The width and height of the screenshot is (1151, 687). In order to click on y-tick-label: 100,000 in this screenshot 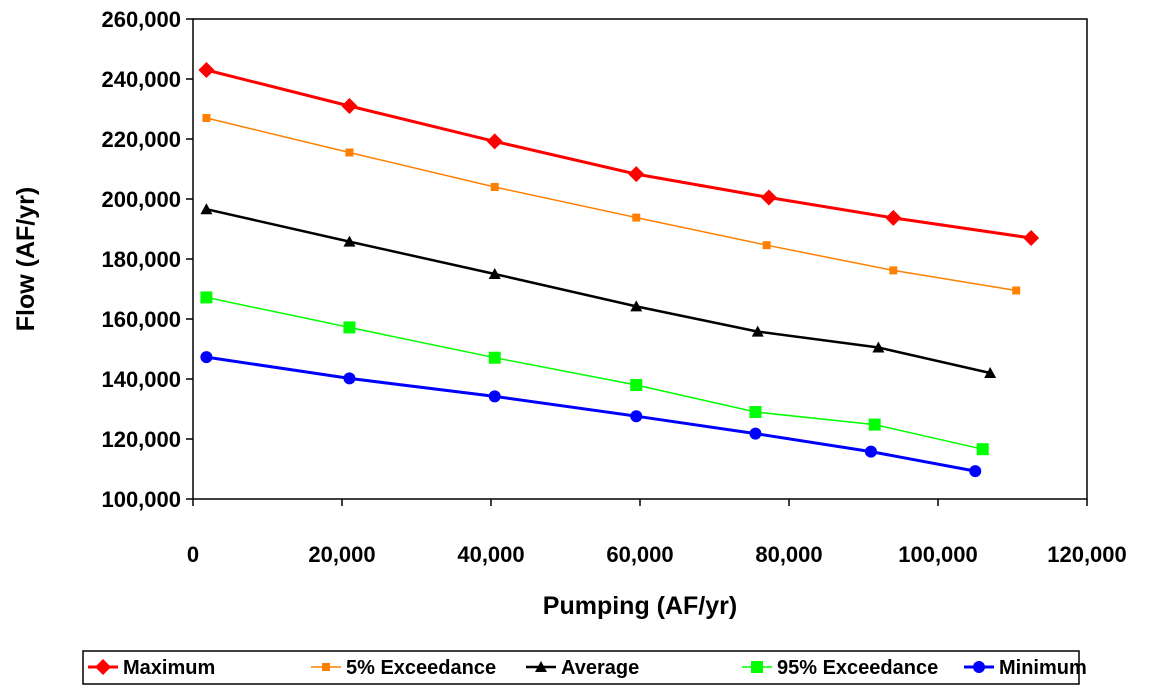, I will do `click(141, 499)`.